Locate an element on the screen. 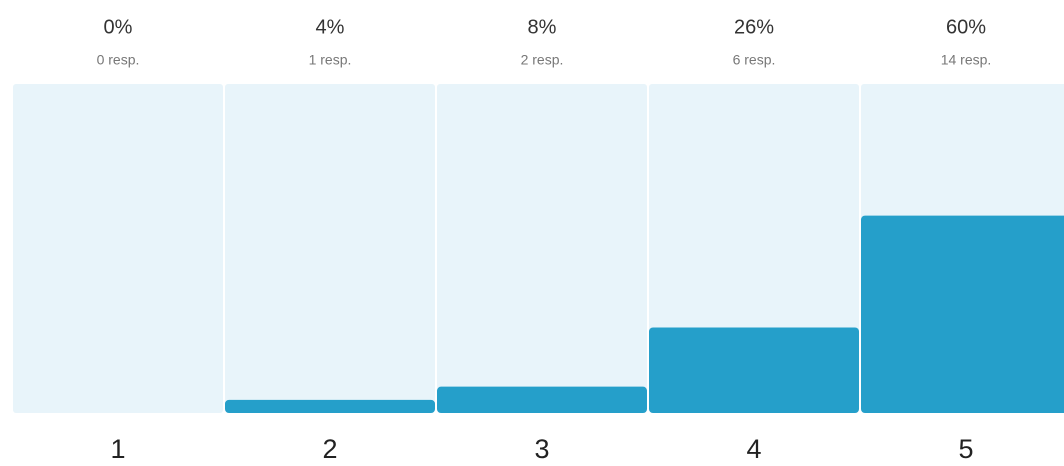 This screenshot has height=466, width=1064. response-count: 0 resp. is located at coordinates (118, 60).